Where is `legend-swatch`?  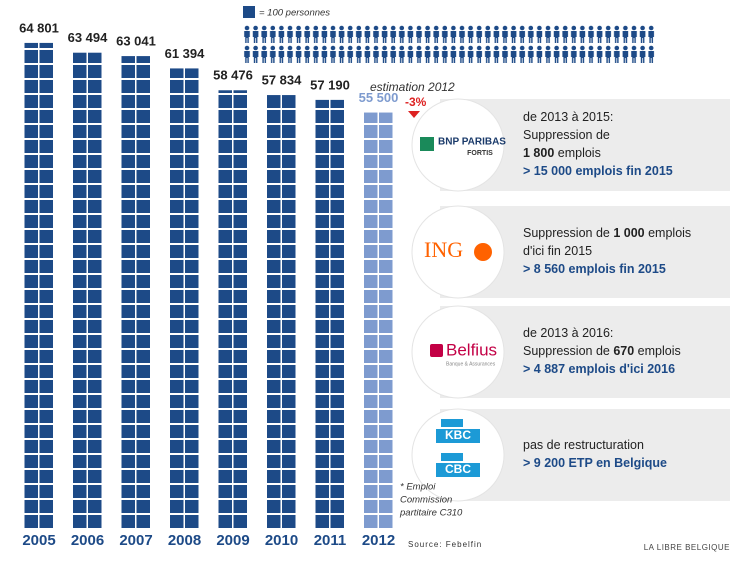
legend-swatch is located at coordinates (249, 12).